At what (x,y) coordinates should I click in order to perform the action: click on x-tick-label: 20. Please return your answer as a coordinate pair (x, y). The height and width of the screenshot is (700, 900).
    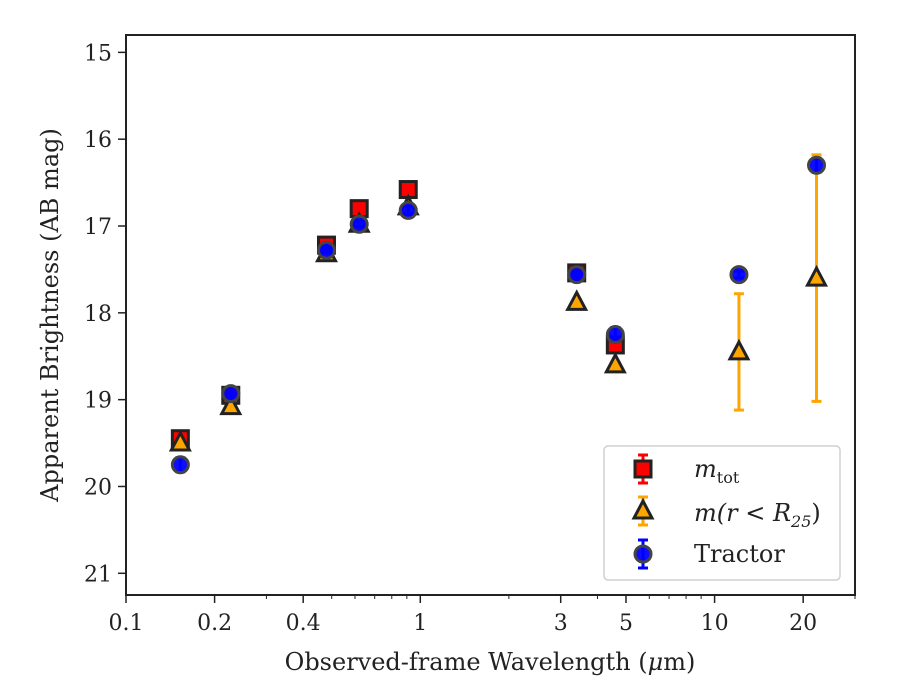
    Looking at the image, I should click on (803, 623).